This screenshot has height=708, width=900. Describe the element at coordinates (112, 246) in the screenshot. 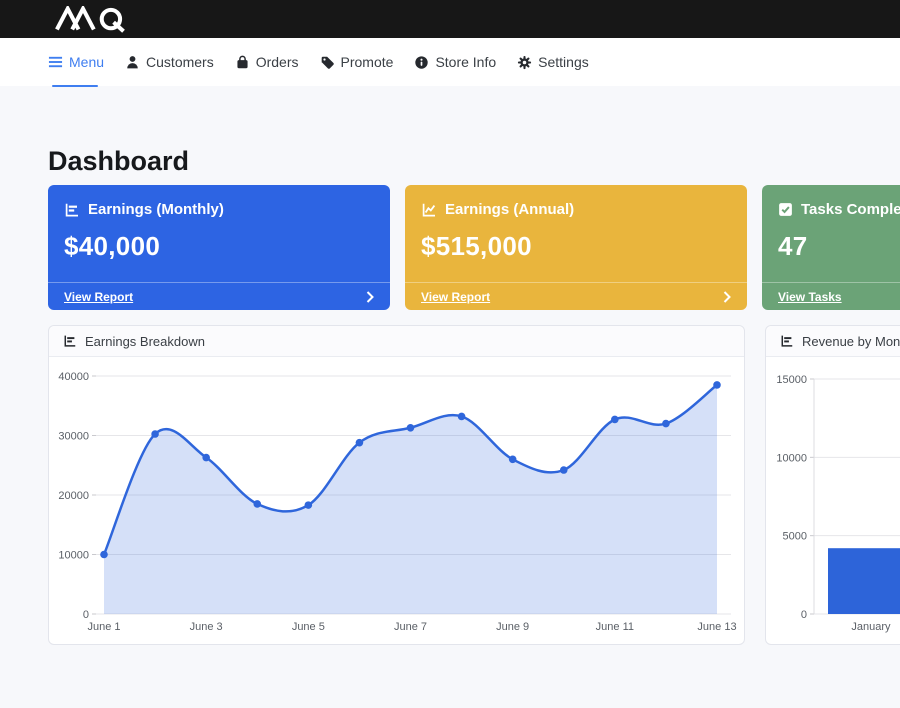

I see `stat-card-value: $40,000` at that location.